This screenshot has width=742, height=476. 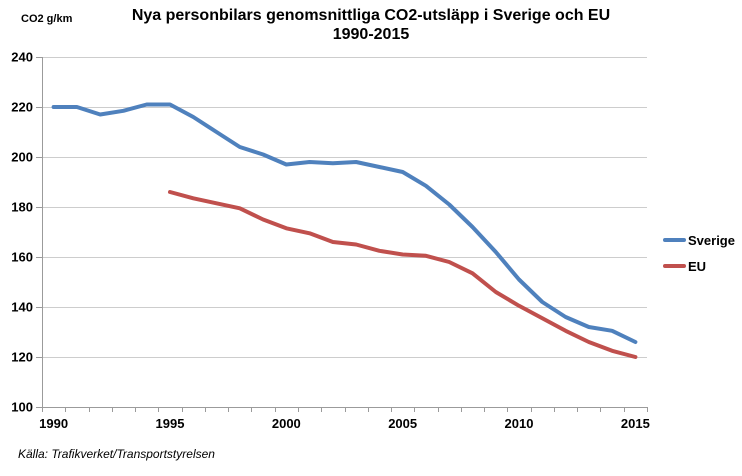 I want to click on legend-item-eu: EU, so click(x=699, y=266).